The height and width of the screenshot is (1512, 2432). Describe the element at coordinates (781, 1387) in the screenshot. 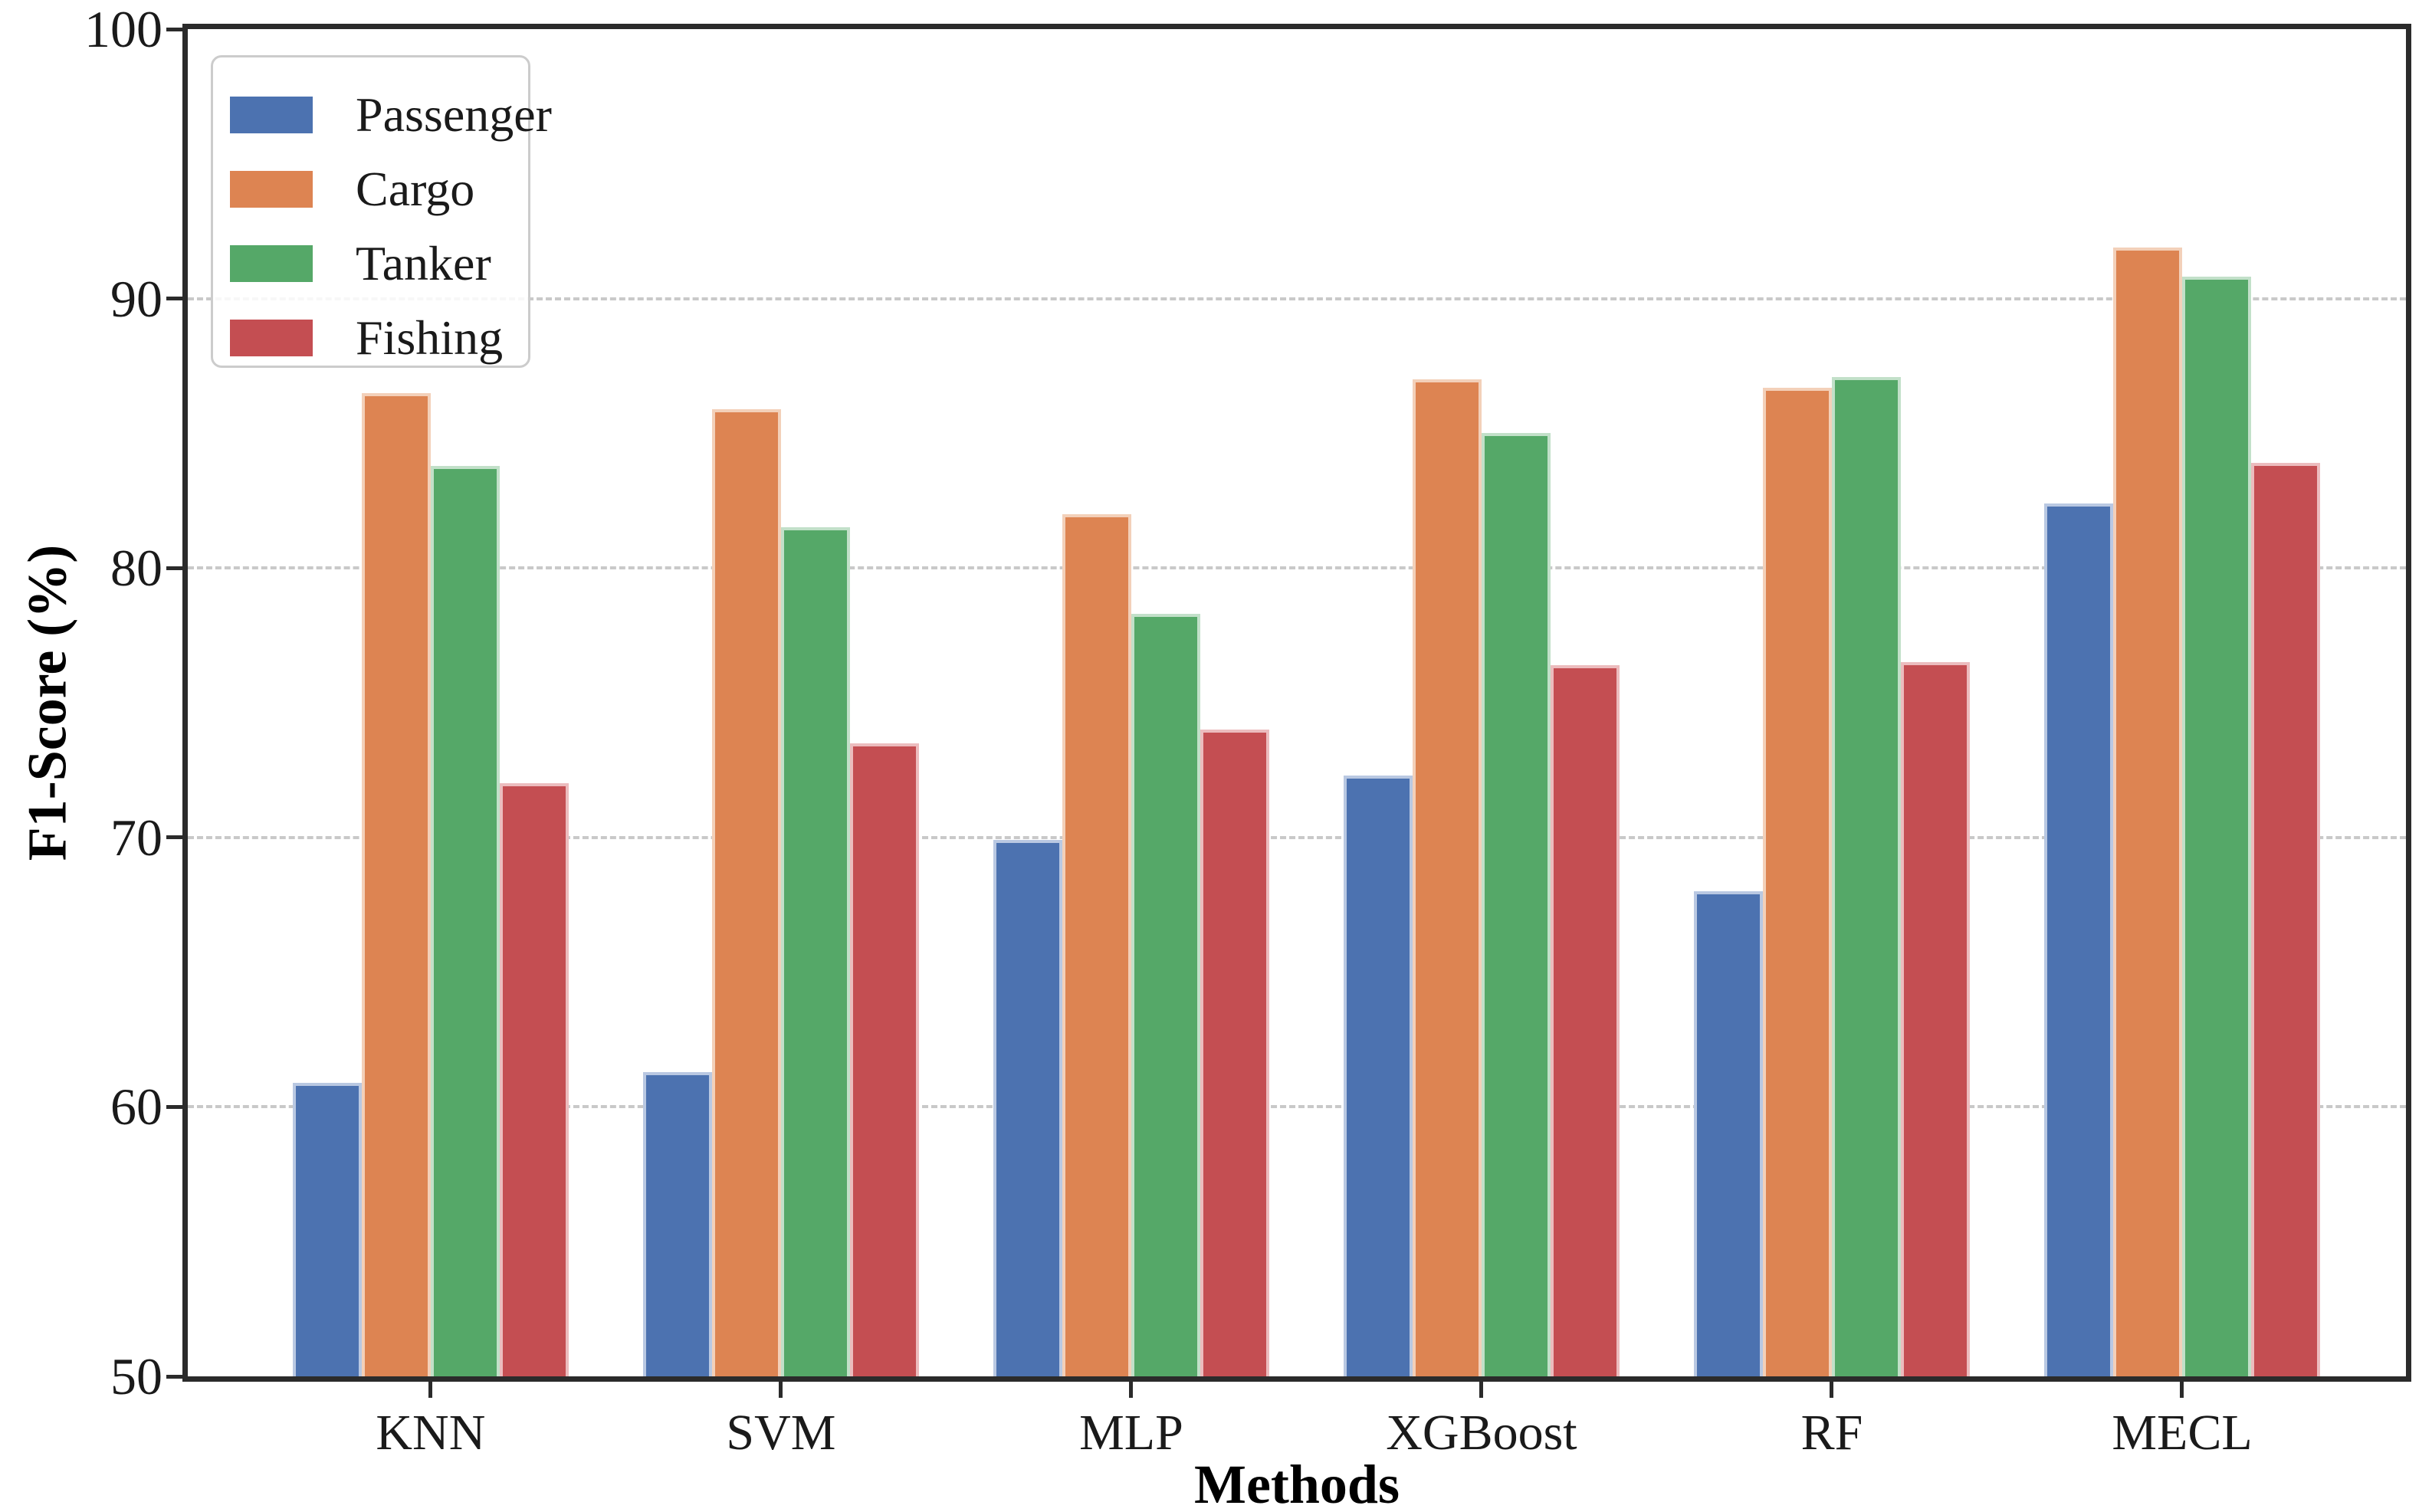

I see `x-tick-svm` at that location.